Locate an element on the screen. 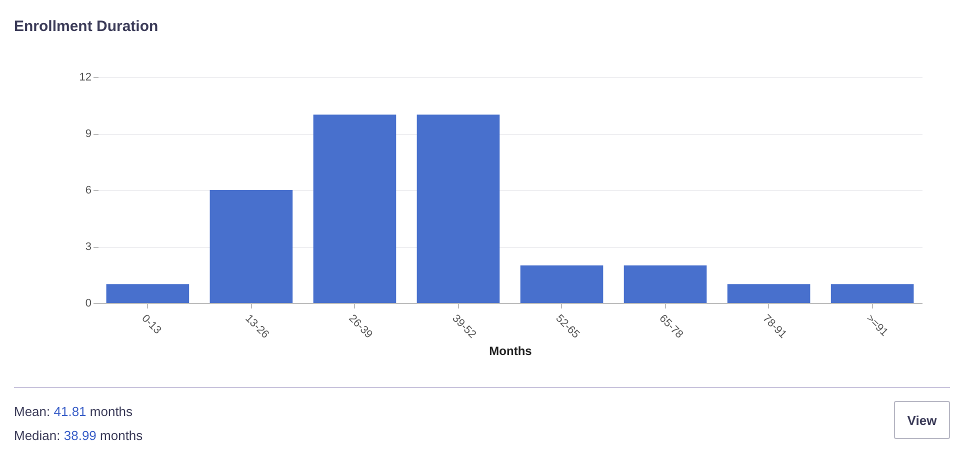  y-tick-label: 3 is located at coordinates (88, 247).